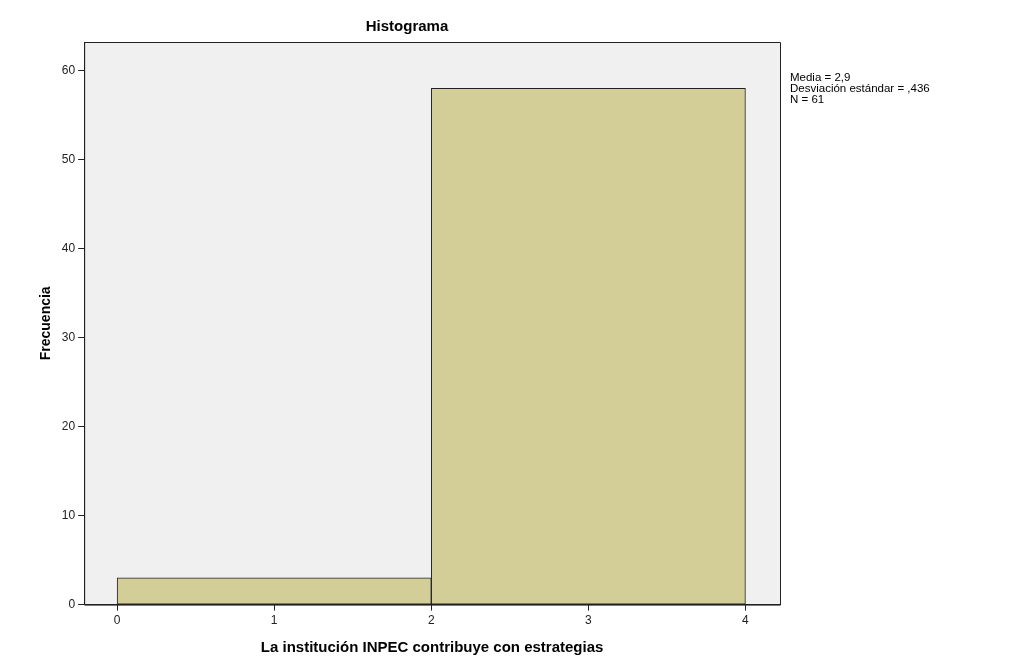  I want to click on y-tick-label: 30, so click(68, 336).